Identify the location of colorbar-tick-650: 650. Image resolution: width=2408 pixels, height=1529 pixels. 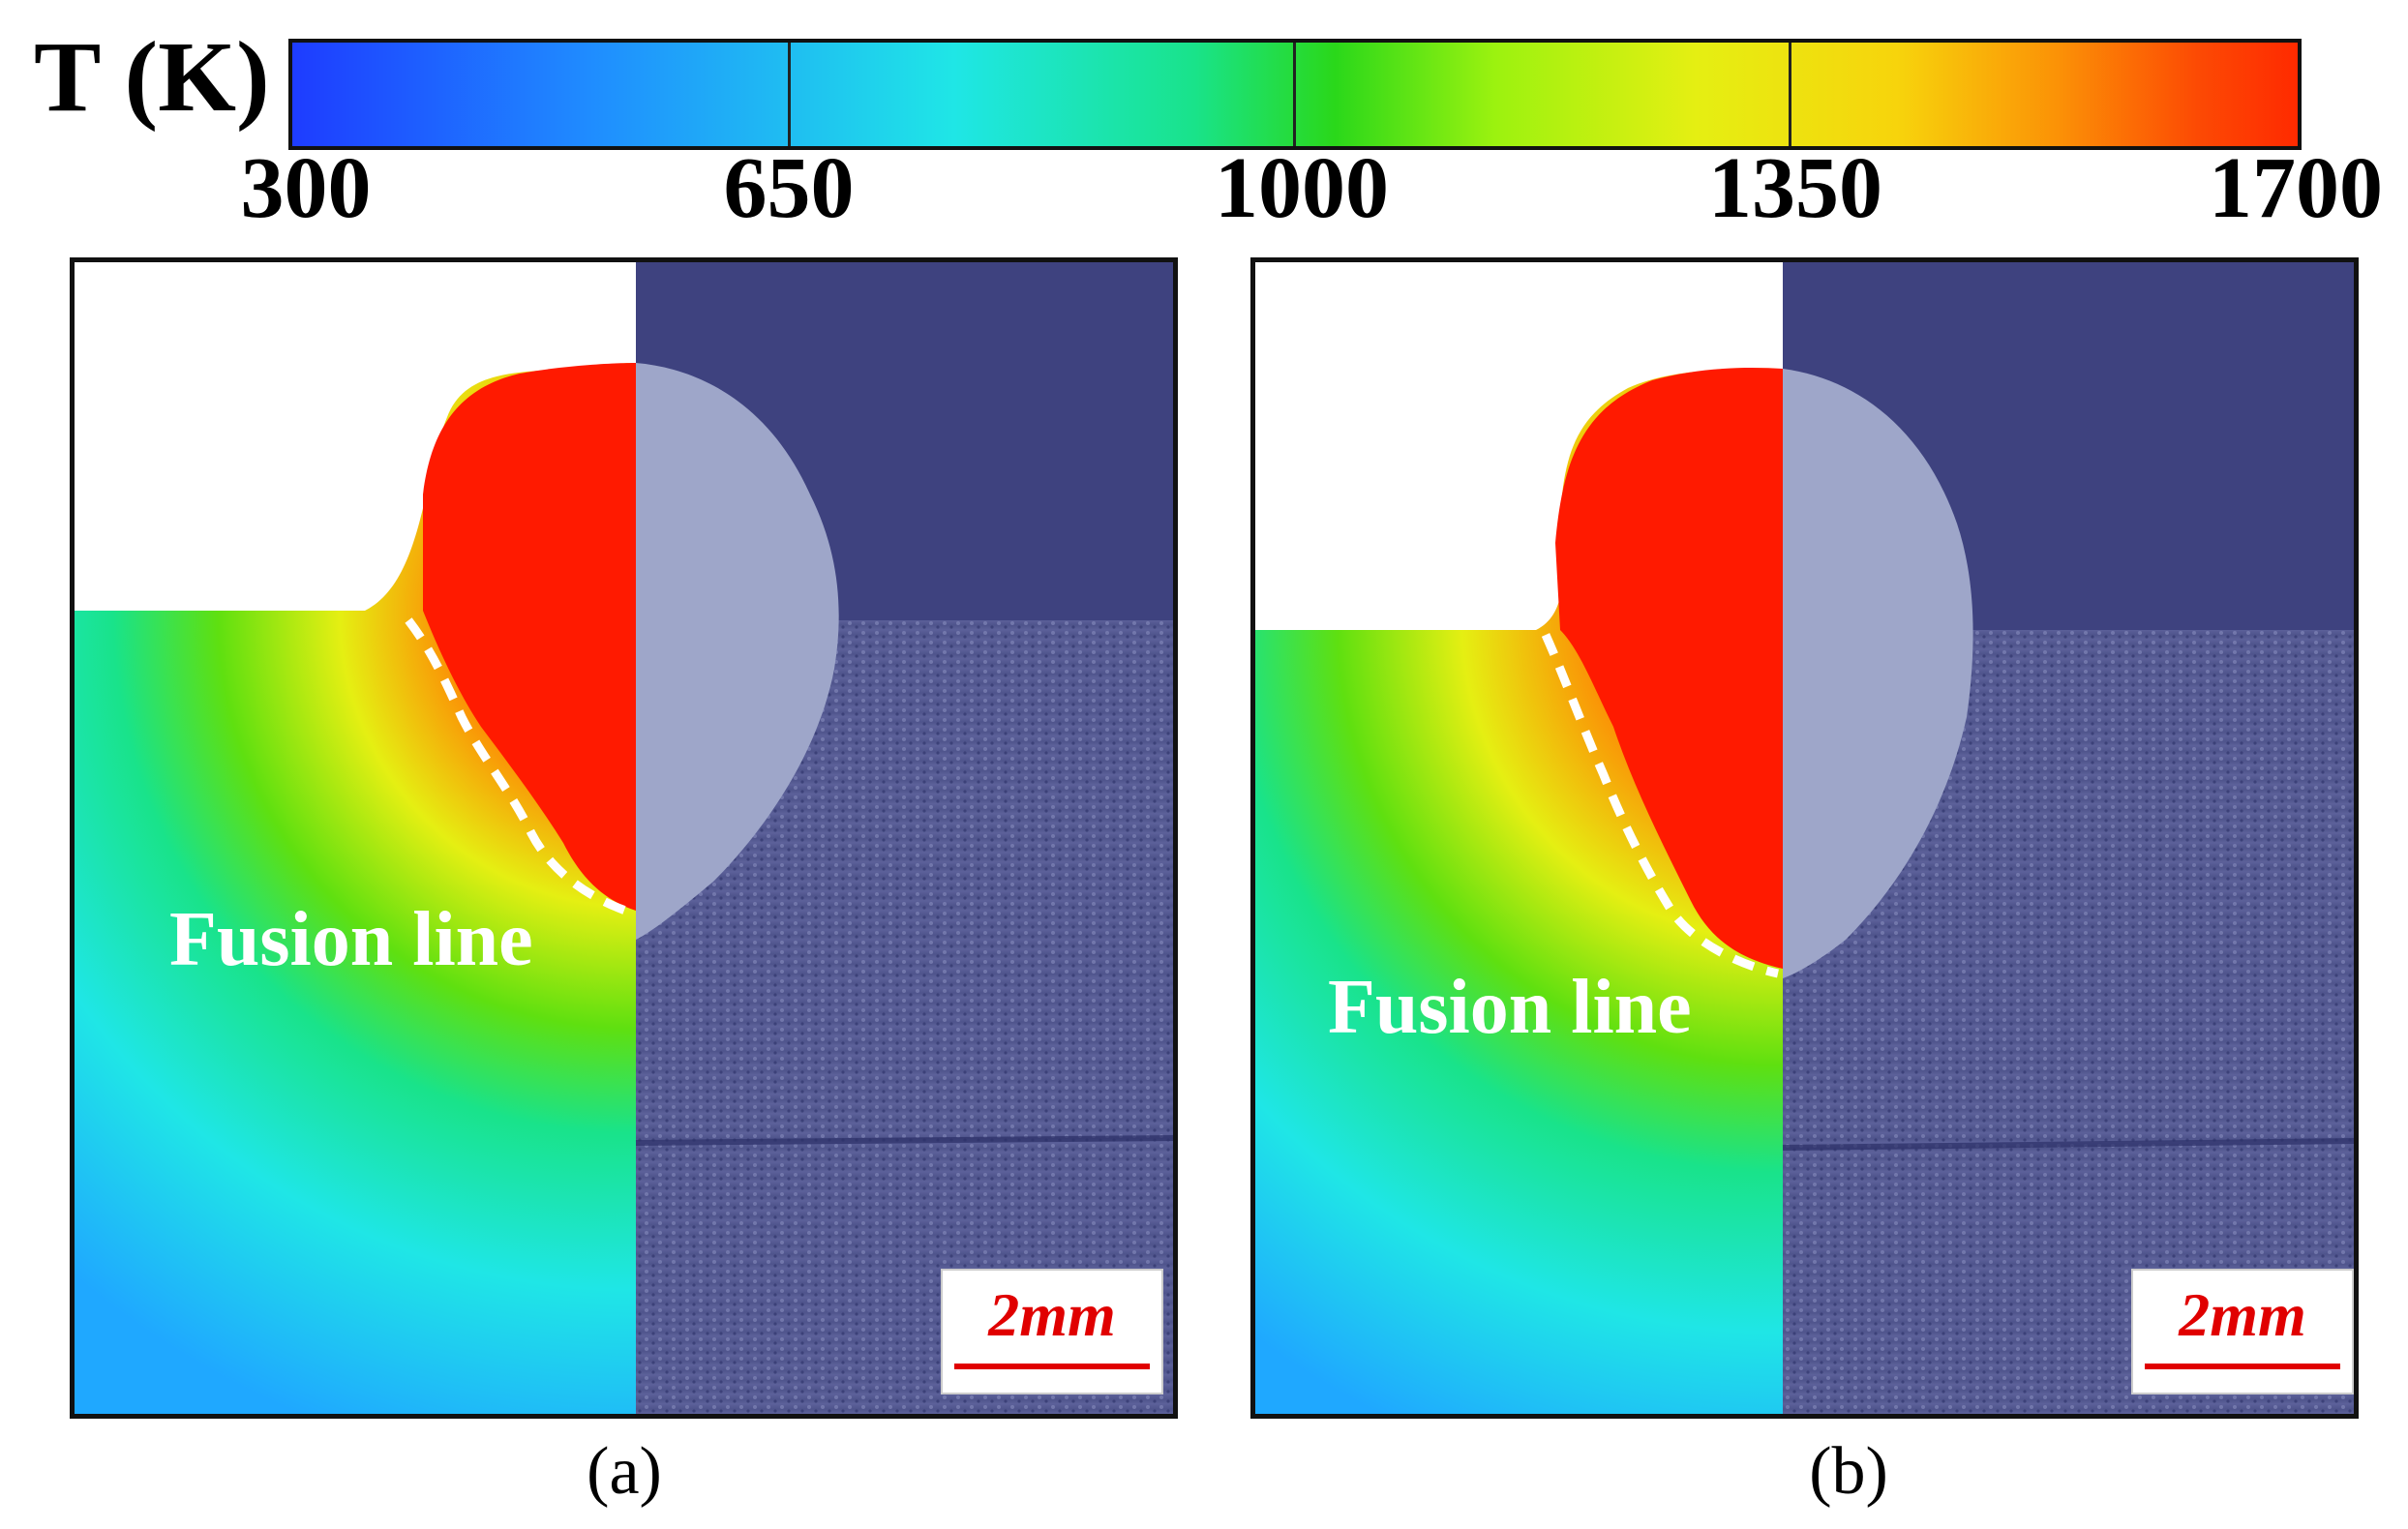
(789, 188).